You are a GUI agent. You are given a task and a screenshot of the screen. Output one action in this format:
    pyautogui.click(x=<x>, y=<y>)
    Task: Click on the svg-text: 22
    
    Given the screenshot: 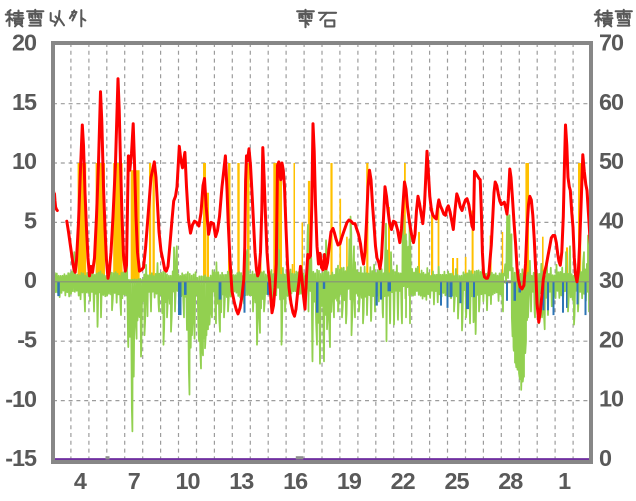 What is the action you would take?
    pyautogui.click(x=403, y=481)
    